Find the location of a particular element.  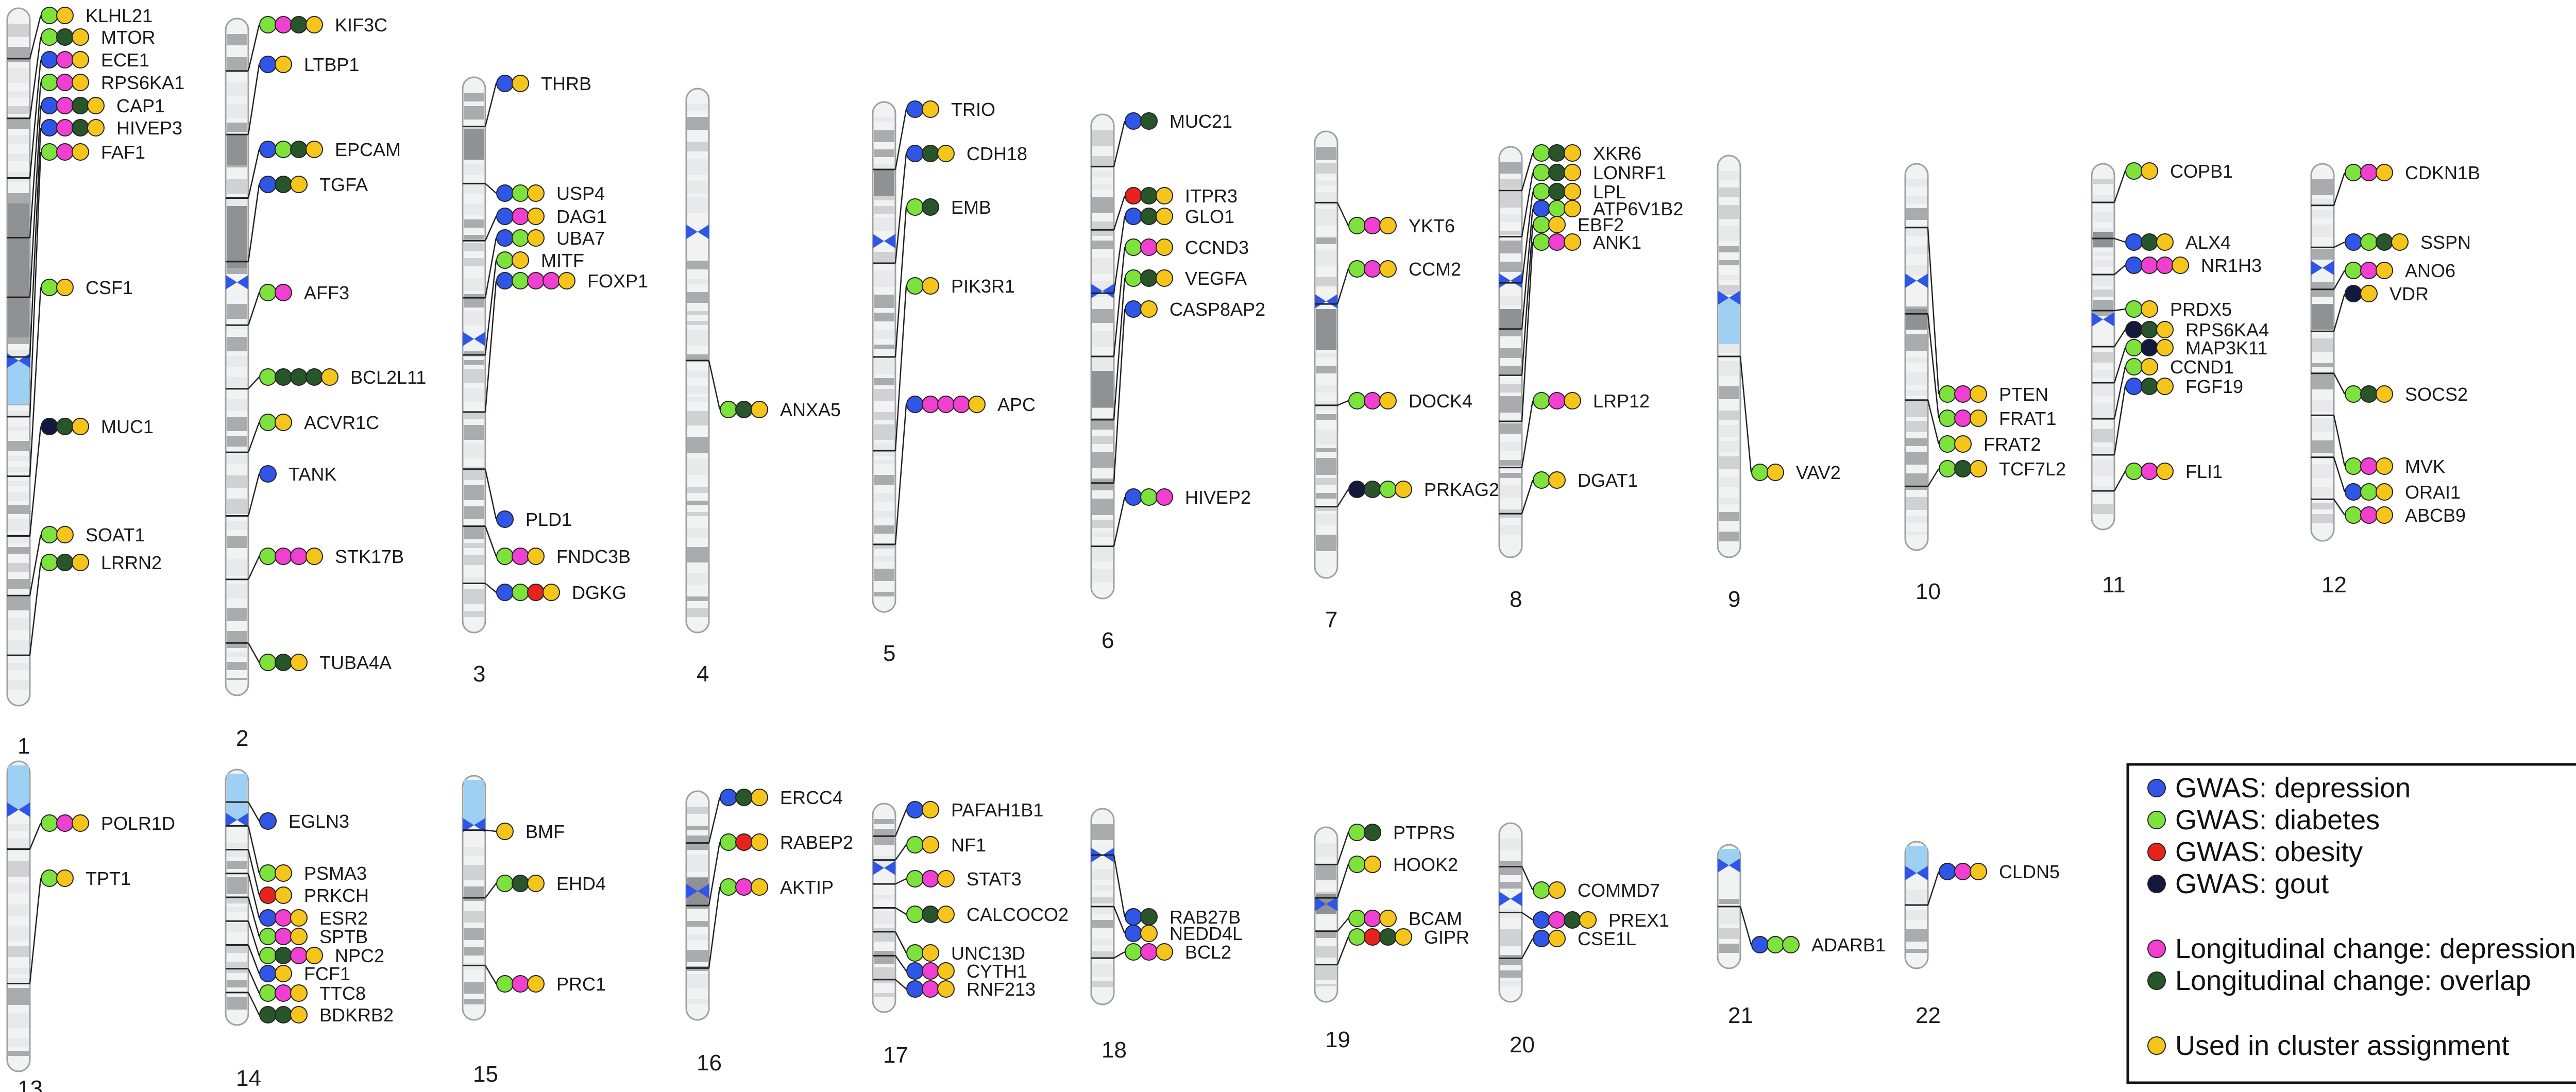

gene-label: FOXP1 is located at coordinates (617, 281).